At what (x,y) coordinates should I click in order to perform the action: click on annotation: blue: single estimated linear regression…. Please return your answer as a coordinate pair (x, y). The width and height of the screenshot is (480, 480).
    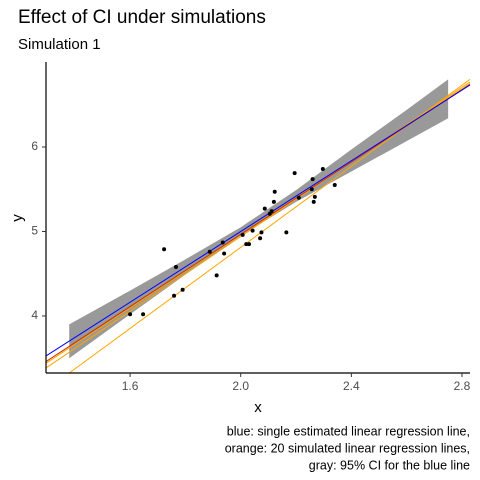
    Looking at the image, I should click on (348, 431).